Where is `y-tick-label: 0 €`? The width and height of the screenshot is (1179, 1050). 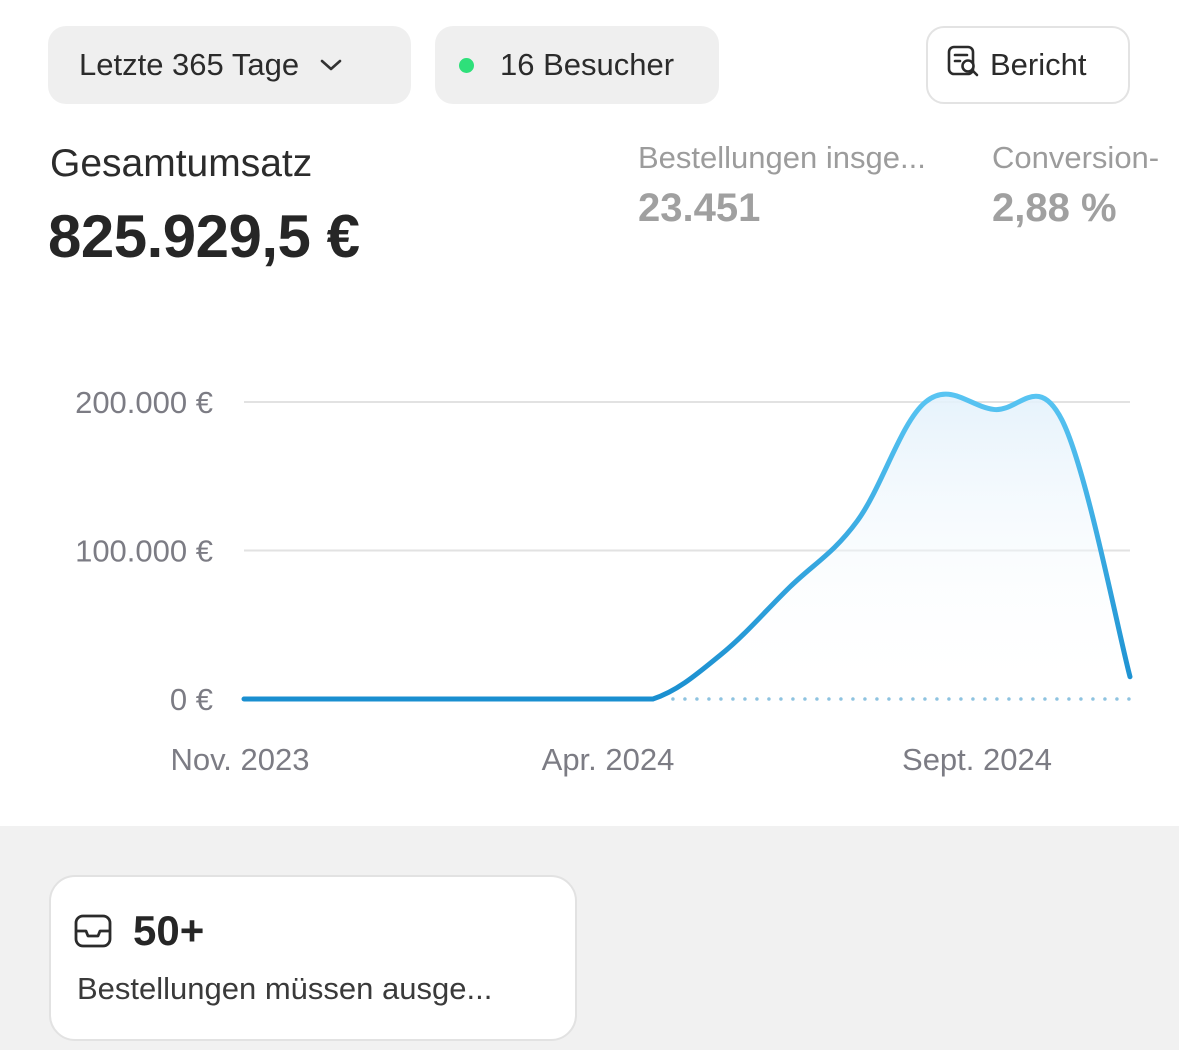 y-tick-label: 0 € is located at coordinates (191, 699).